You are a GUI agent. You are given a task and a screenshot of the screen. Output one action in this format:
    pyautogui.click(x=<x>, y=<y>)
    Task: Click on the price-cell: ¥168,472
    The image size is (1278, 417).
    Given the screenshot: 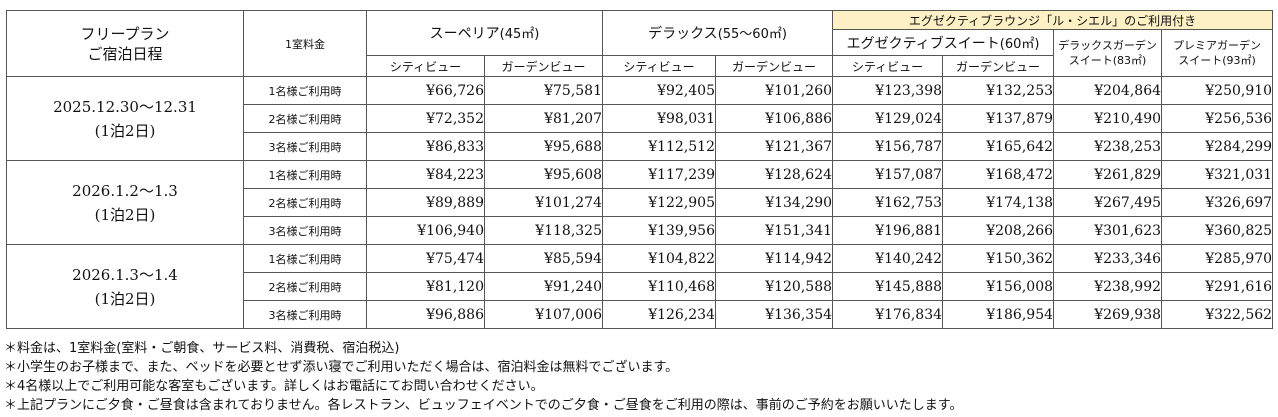 What is the action you would take?
    pyautogui.click(x=998, y=174)
    